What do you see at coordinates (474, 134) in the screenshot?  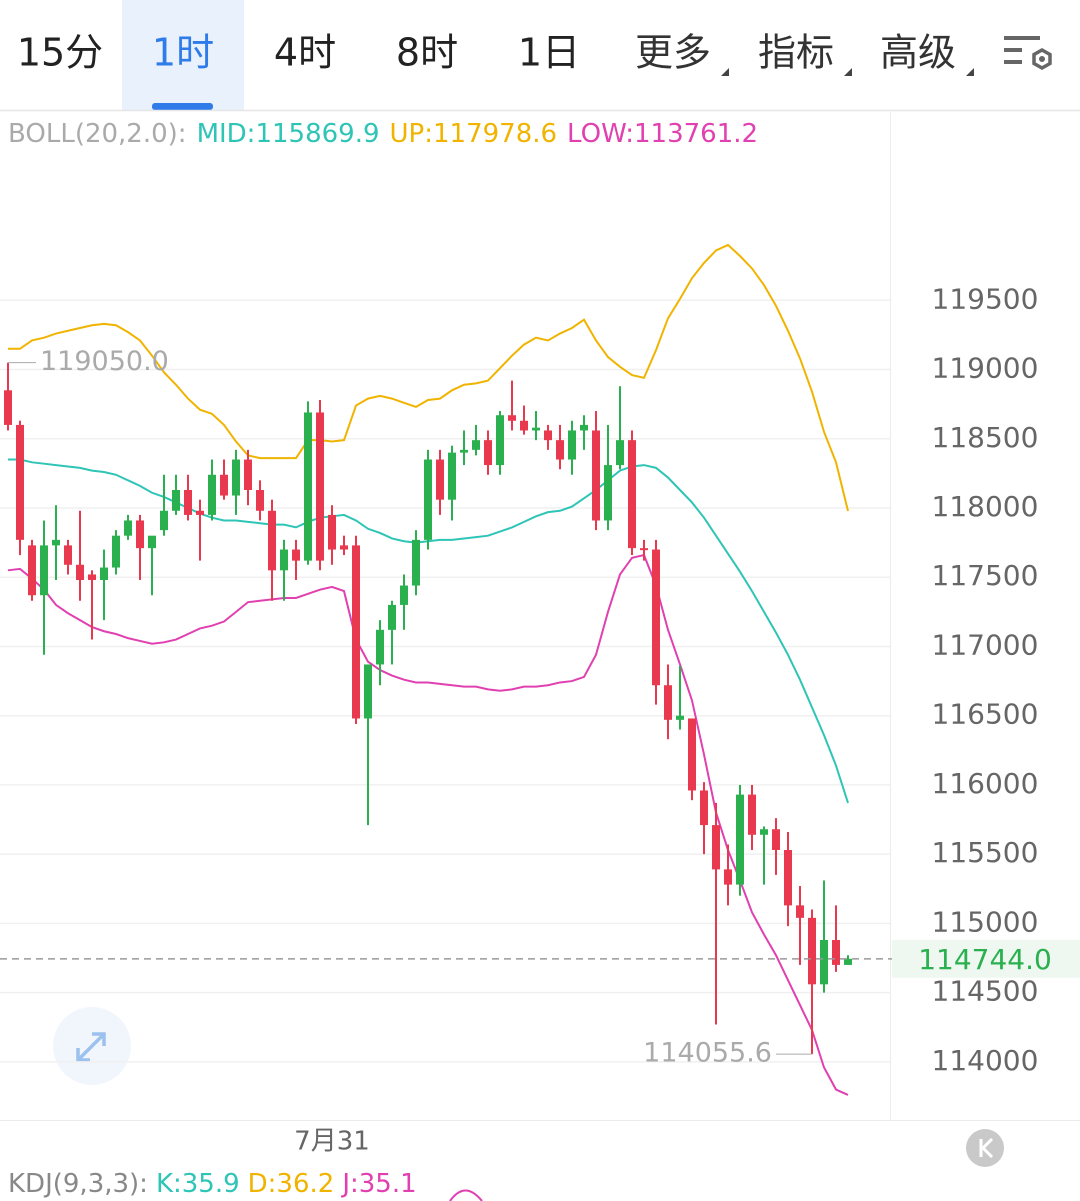 I see `indicator-value: UP:117978.6` at bounding box center [474, 134].